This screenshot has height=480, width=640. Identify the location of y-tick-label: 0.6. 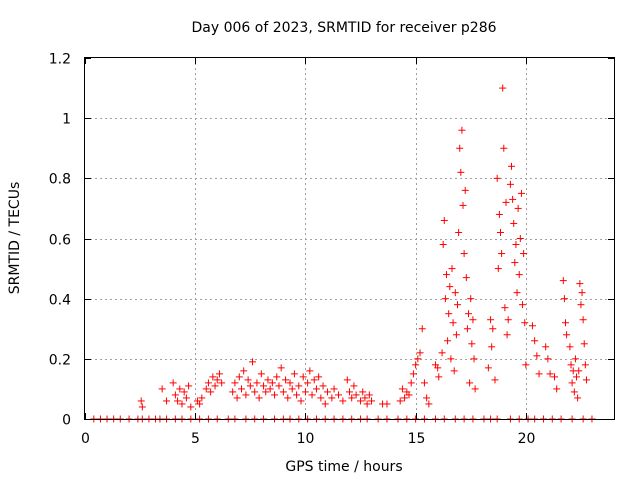
(60, 241).